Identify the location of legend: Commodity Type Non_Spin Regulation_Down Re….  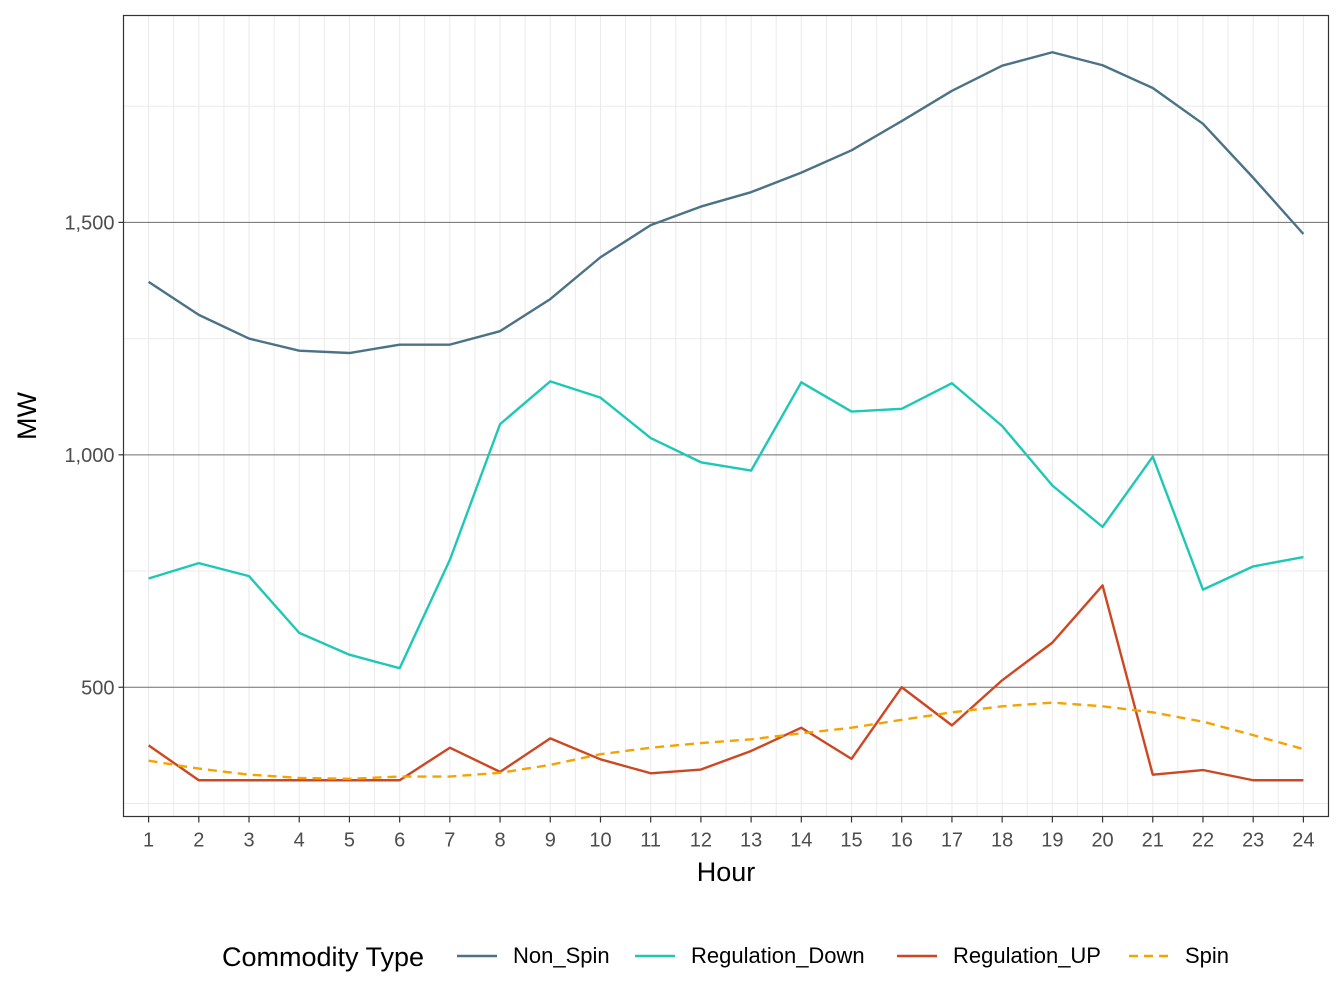
(725, 957).